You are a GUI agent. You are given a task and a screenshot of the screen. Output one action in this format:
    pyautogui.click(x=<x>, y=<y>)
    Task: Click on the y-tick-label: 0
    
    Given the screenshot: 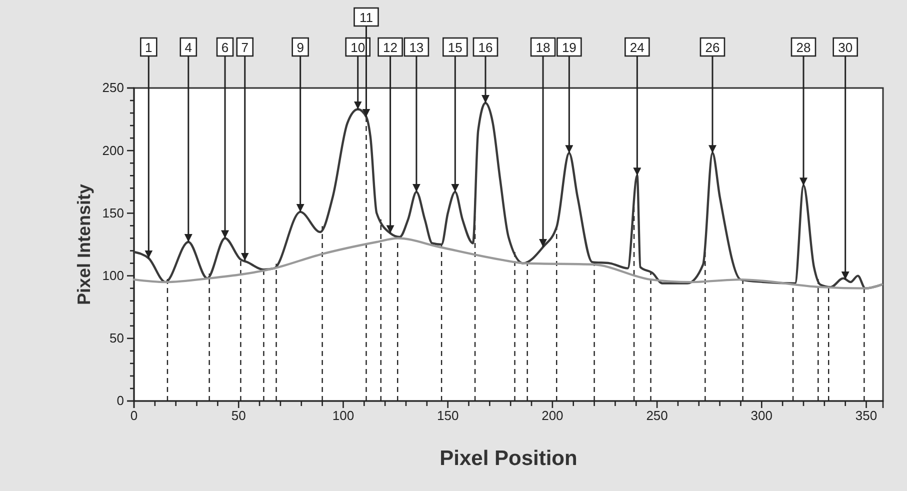 What is the action you would take?
    pyautogui.click(x=120, y=400)
    